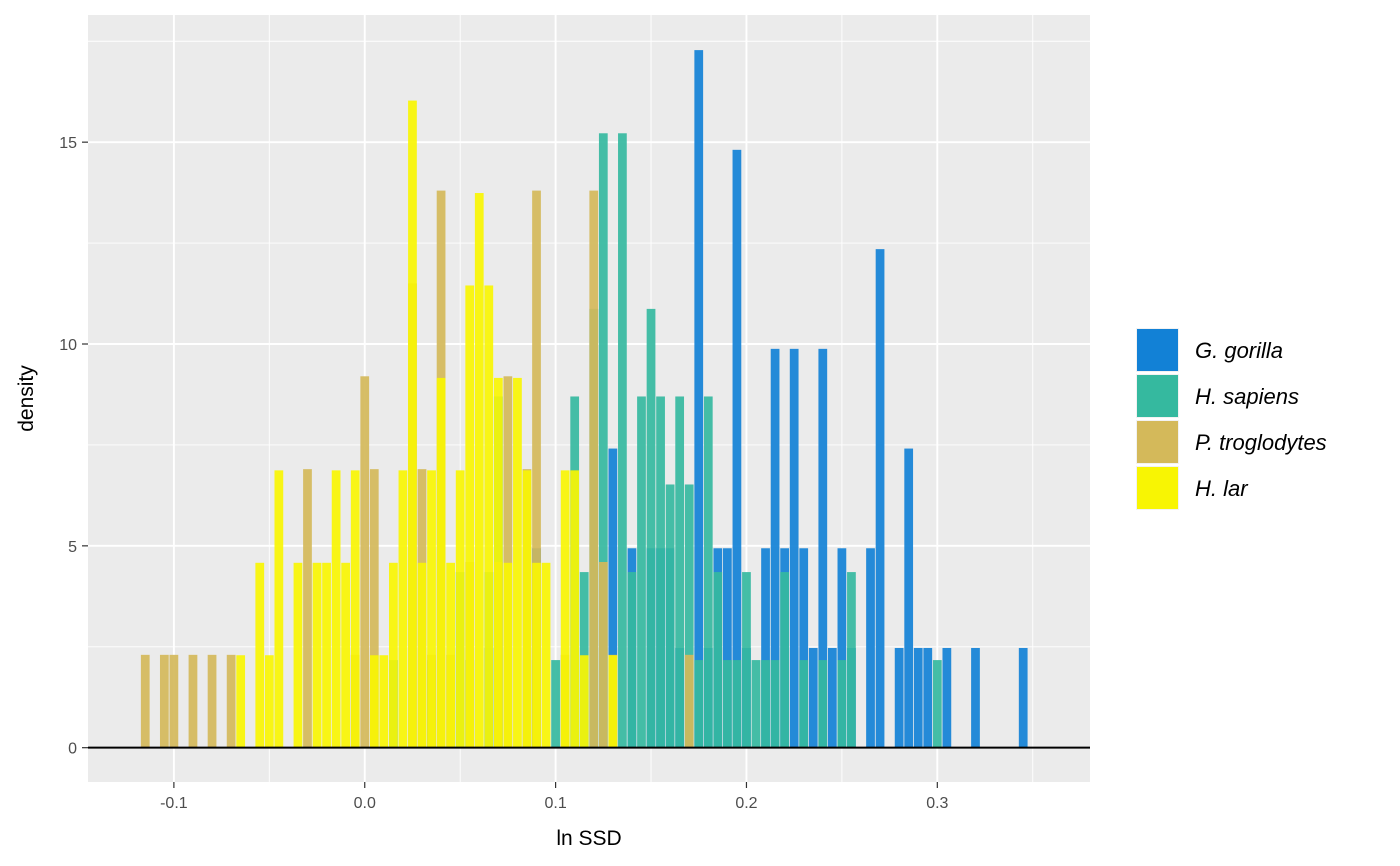 The height and width of the screenshot is (866, 1400). What do you see at coordinates (1261, 442) in the screenshot?
I see `legend-label-p-troglodytes: P. troglodytes` at bounding box center [1261, 442].